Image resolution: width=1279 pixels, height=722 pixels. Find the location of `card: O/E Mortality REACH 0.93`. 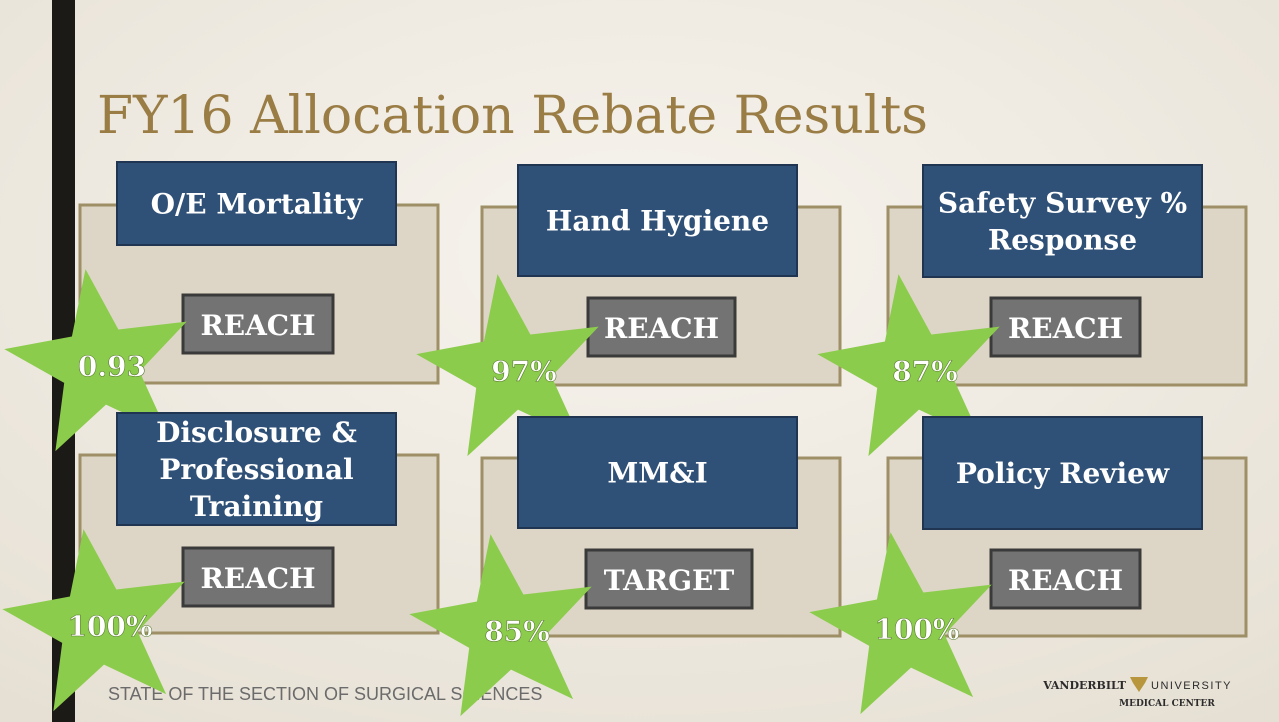

card: O/E Mortality REACH 0.93 is located at coordinates (222, 306).